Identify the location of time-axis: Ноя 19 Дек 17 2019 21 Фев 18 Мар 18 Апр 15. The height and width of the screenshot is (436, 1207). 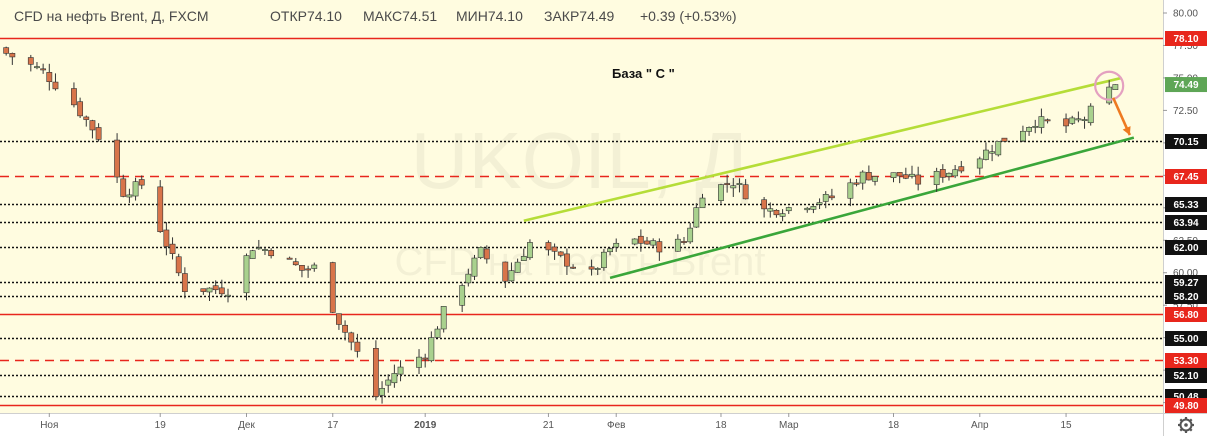
(556, 422).